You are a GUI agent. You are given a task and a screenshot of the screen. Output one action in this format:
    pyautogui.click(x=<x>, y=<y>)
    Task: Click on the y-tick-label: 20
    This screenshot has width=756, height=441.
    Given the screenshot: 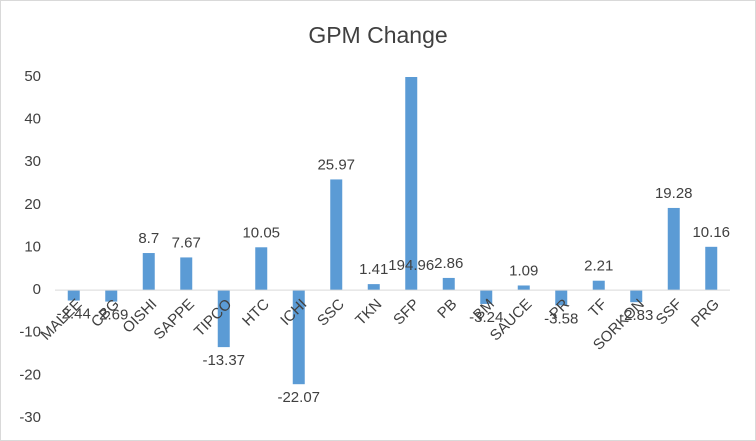 What is the action you would take?
    pyautogui.click(x=32, y=204)
    